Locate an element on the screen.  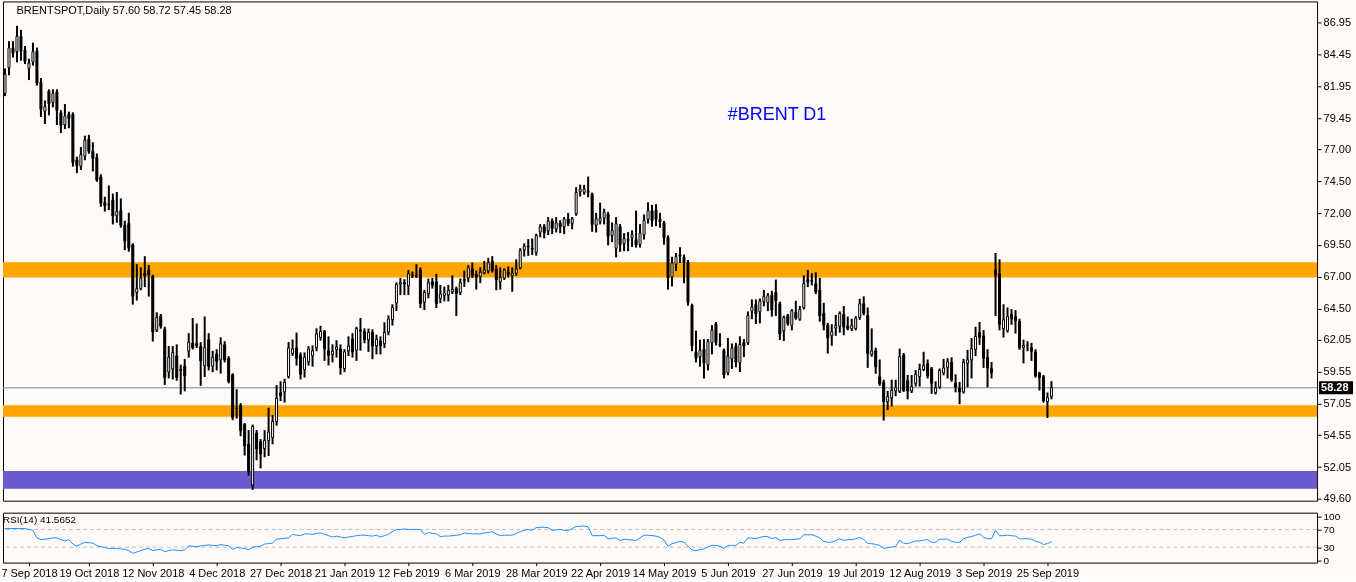
y-tick-label: 77.00 is located at coordinates (1337, 148).